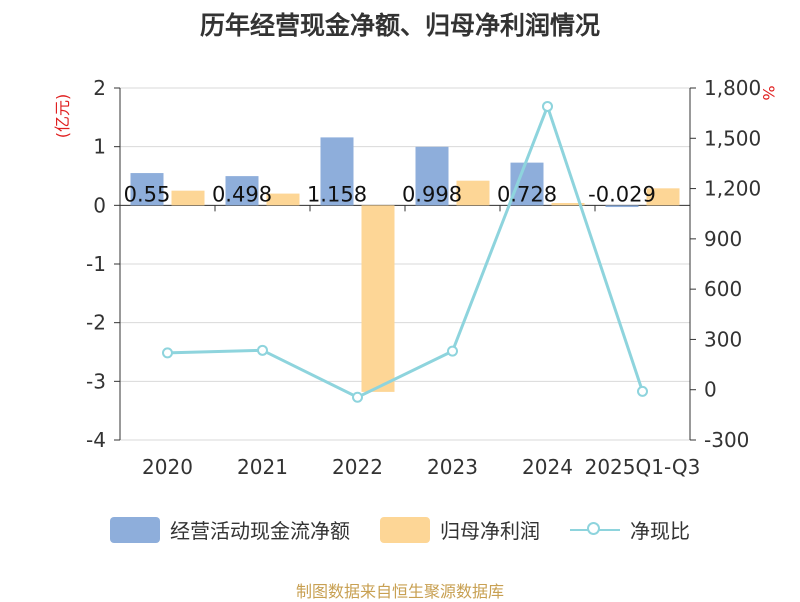 The width and height of the screenshot is (800, 602). What do you see at coordinates (135, 529) in the screenshot?
I see `cashflow-swatch-icon` at bounding box center [135, 529].